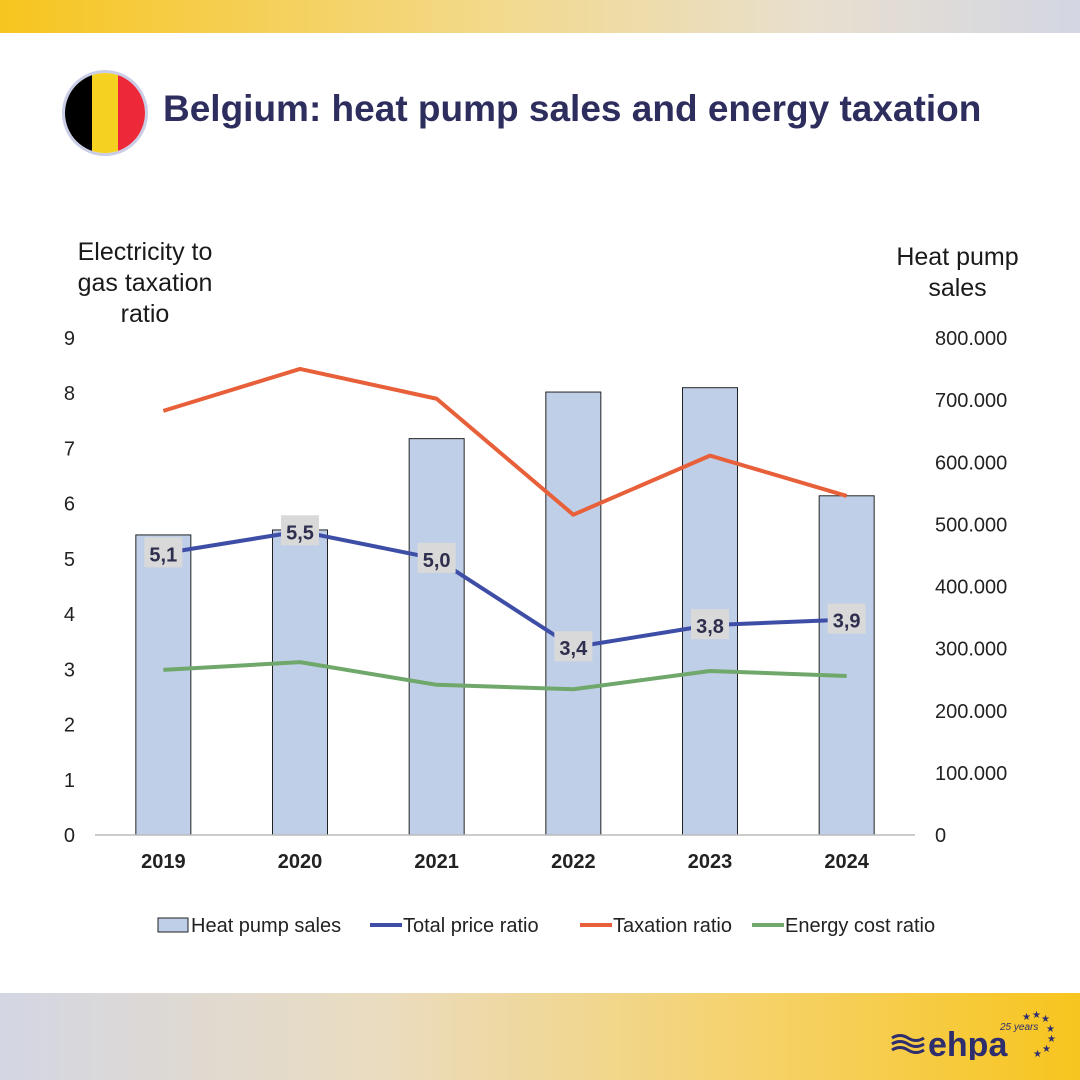 This screenshot has width=1080, height=1080. Describe the element at coordinates (540, 16) in the screenshot. I see `top-gradient-bar` at that location.